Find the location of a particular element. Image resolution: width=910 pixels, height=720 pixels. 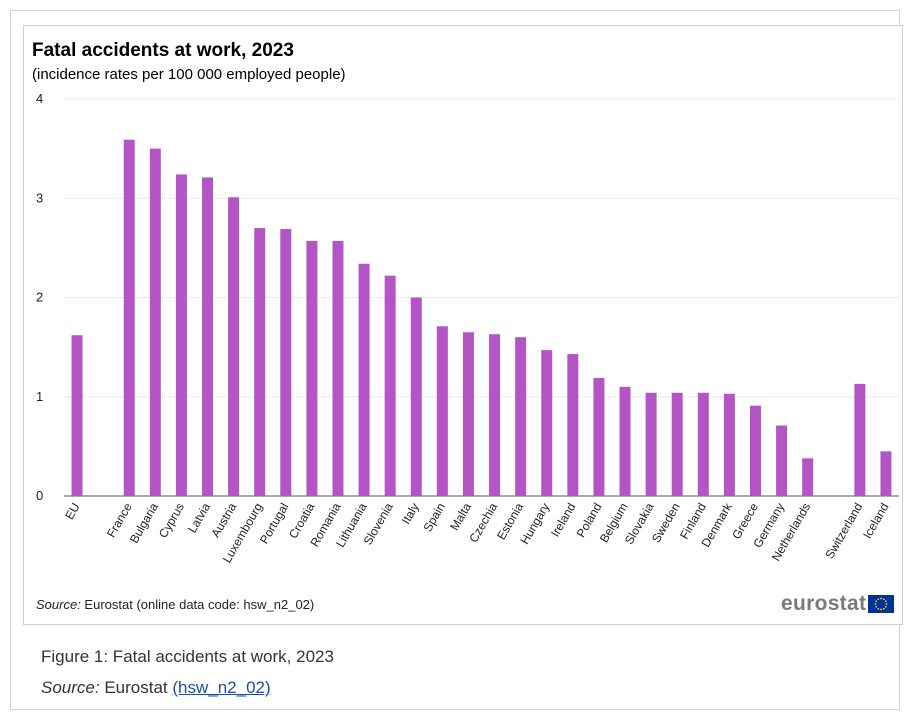

eurostat-logo: eurostat is located at coordinates (838, 604).